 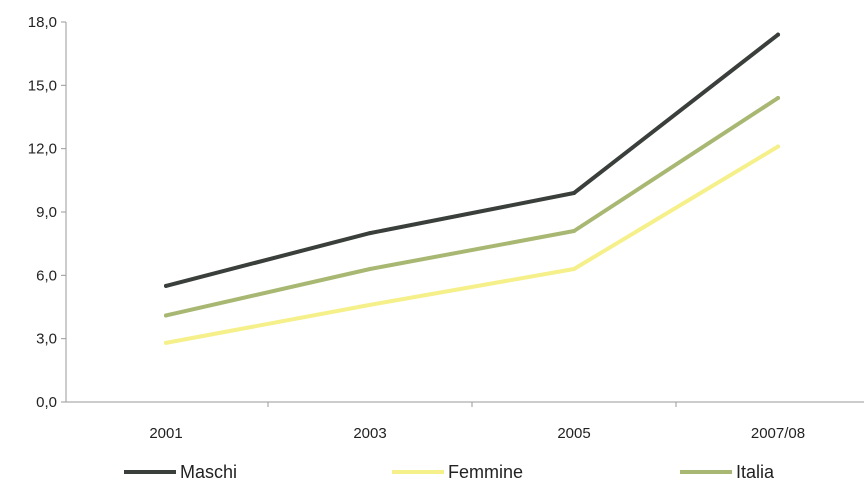 What do you see at coordinates (165, 433) in the screenshot?
I see `x-tick-label: 2001` at bounding box center [165, 433].